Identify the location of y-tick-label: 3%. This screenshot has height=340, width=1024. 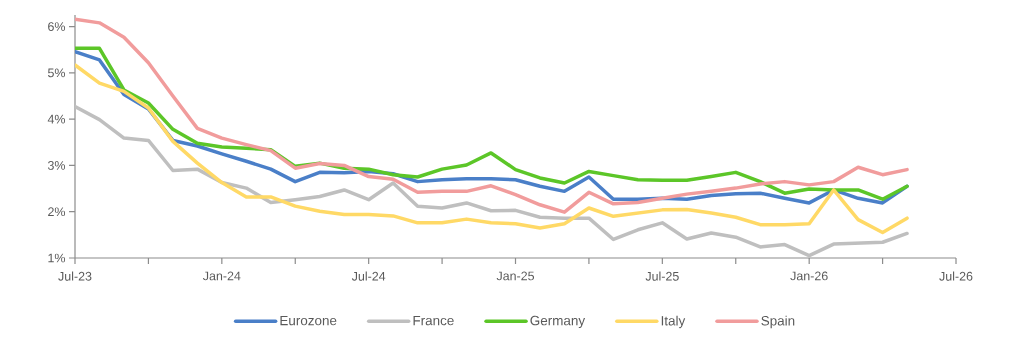
(56, 165).